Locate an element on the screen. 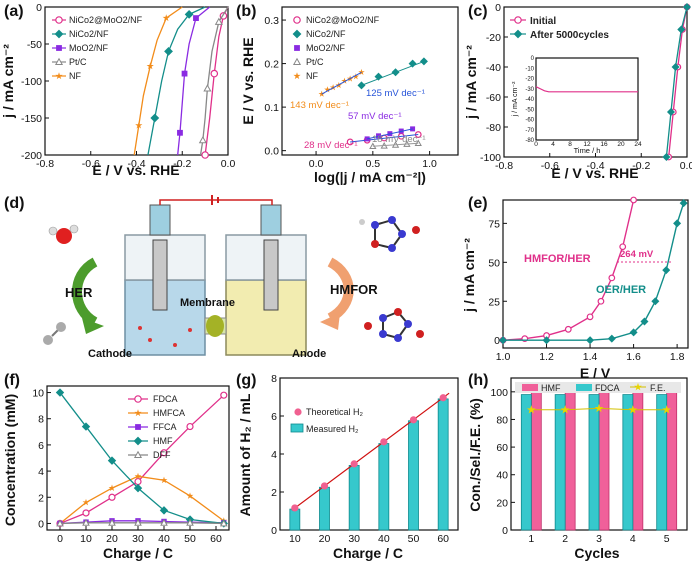 The width and height of the screenshot is (692, 566). hmfor-text: HMFOR is located at coordinates (354, 289).